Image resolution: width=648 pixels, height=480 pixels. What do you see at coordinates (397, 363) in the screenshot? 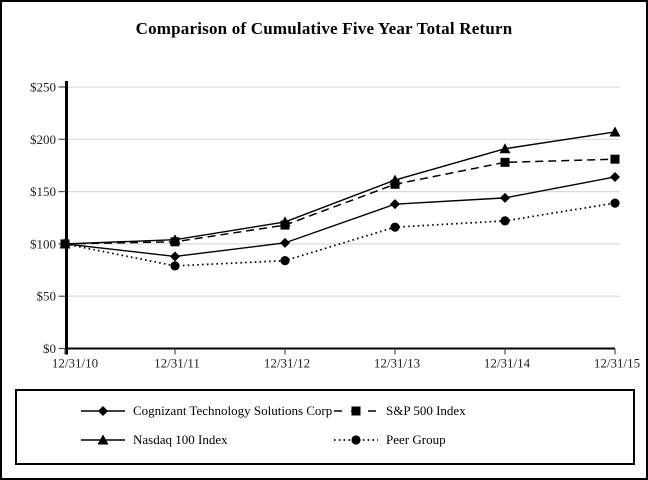
I see `x-tick-label-12-31-13: 12/31/13` at bounding box center [397, 363].